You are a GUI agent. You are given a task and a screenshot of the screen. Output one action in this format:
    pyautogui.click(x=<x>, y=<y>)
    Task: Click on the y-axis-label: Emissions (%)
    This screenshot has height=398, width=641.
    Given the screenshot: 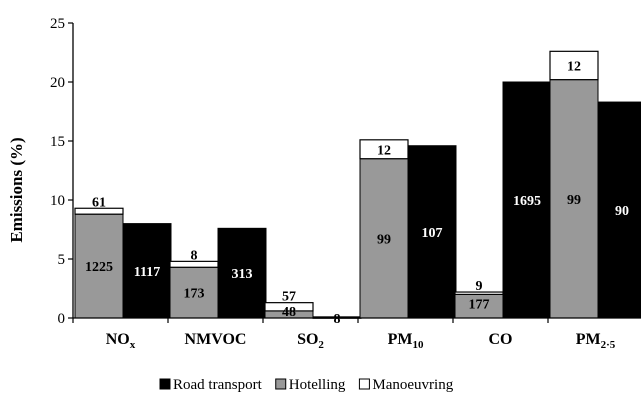 What is the action you would take?
    pyautogui.click(x=16, y=189)
    